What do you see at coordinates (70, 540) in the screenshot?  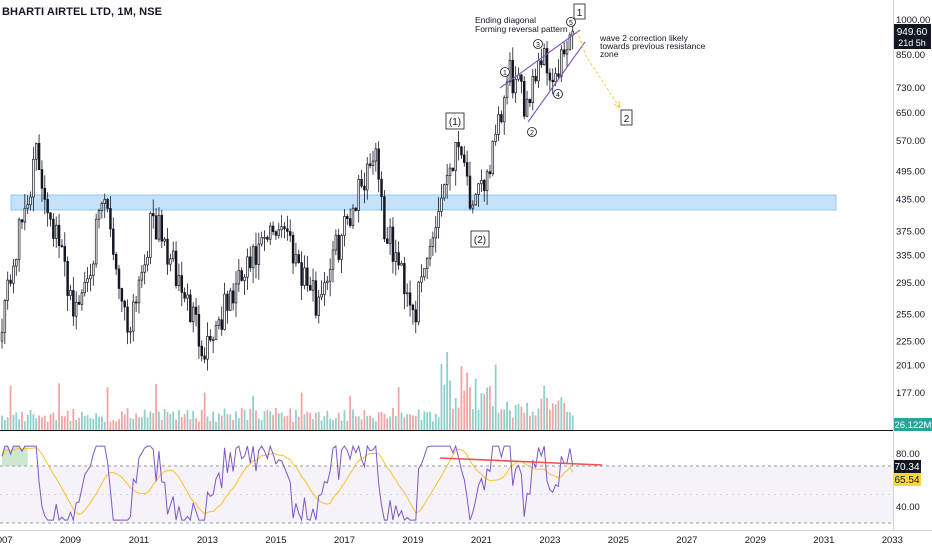 I see `time-tick-label: 2009` at bounding box center [70, 540].